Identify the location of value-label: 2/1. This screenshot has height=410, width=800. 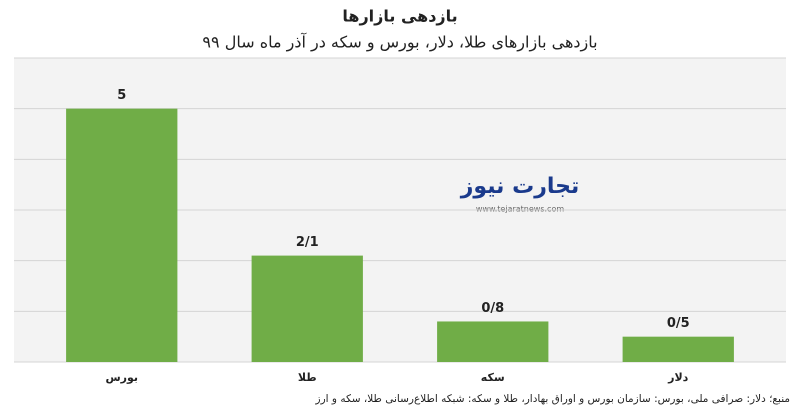
(307, 242).